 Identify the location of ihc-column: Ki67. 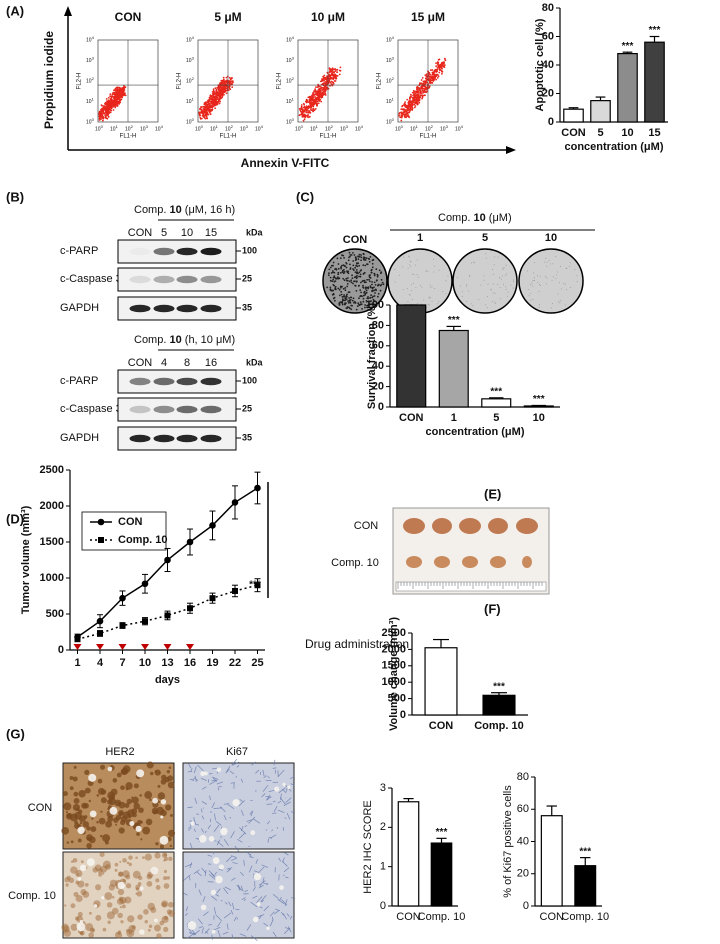
(237, 752).